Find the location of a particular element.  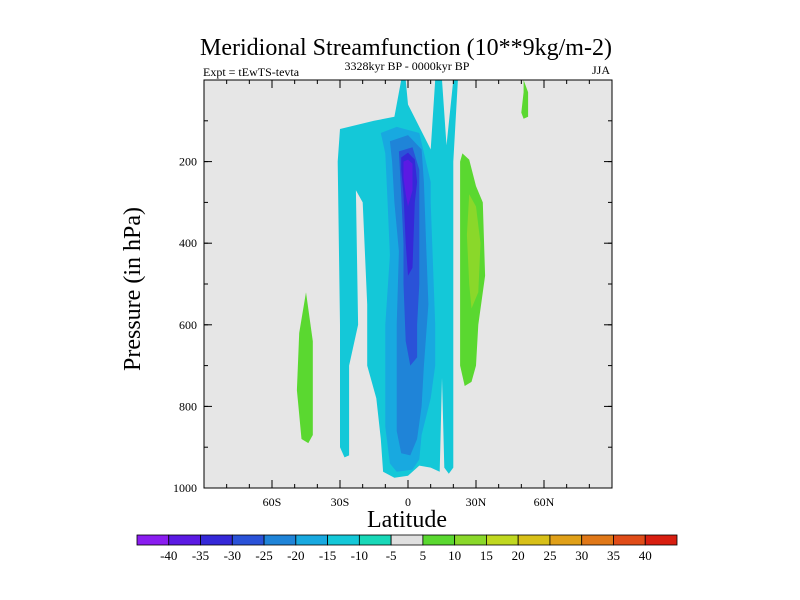

y-axis-label: Pressure (in hPa) is located at coordinates (133, 289).